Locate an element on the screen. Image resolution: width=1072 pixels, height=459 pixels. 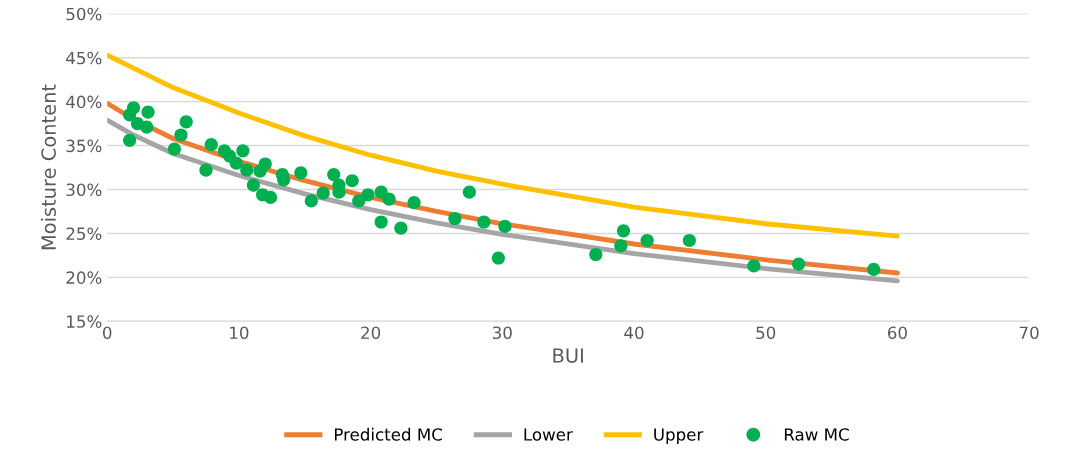
legend-label: Lower is located at coordinates (548, 434).